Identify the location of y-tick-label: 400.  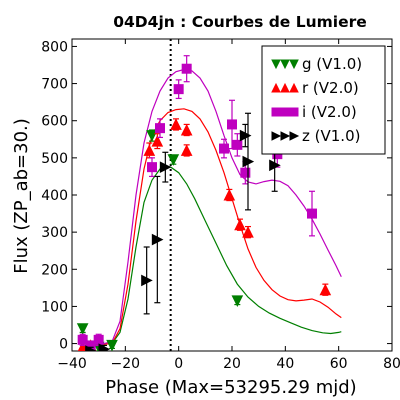
(54, 196).